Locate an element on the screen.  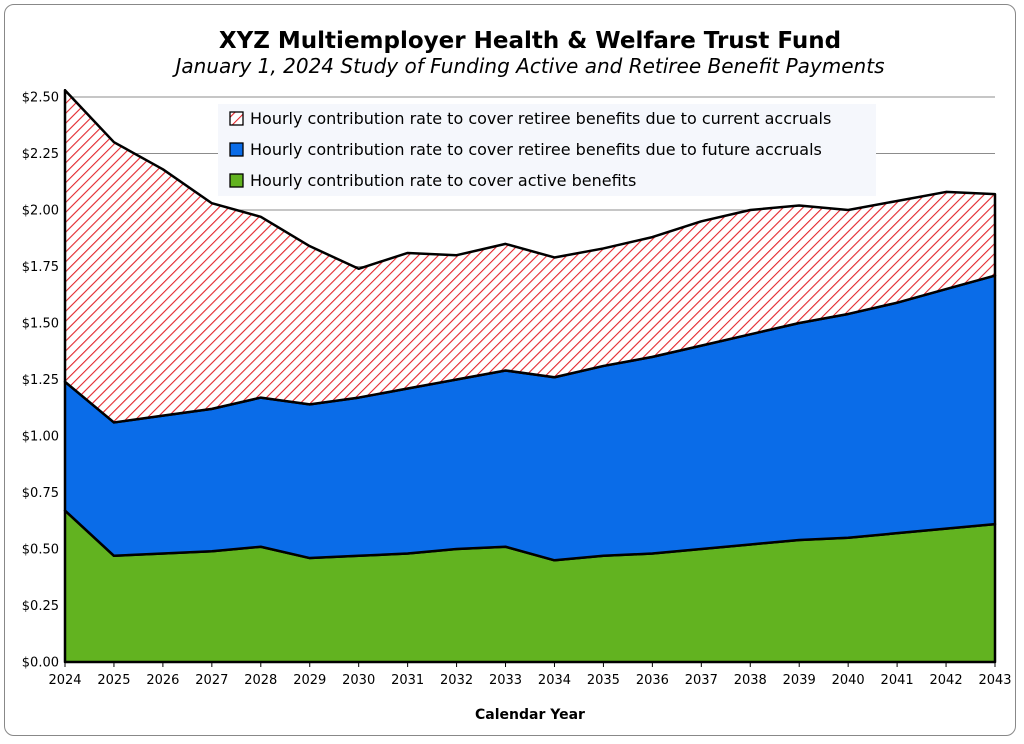
x-tick-label: 2042 is located at coordinates (946, 680).